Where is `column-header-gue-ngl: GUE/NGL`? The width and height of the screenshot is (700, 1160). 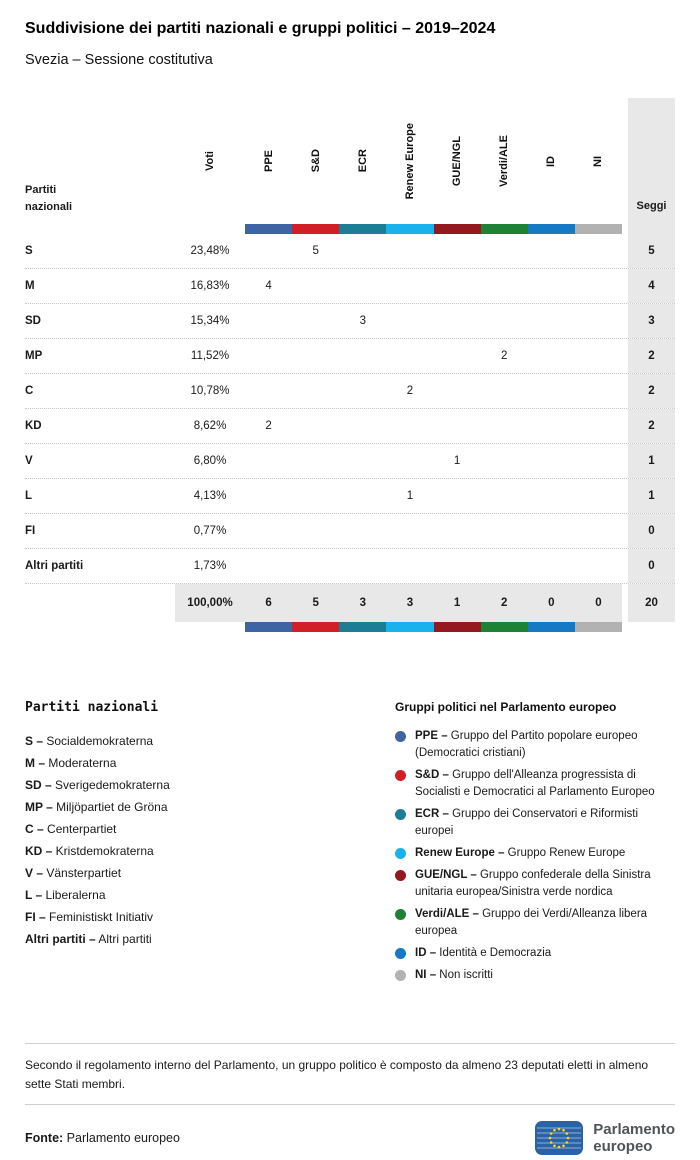
column-header-gue-ngl: GUE/NGL is located at coordinates (457, 161).